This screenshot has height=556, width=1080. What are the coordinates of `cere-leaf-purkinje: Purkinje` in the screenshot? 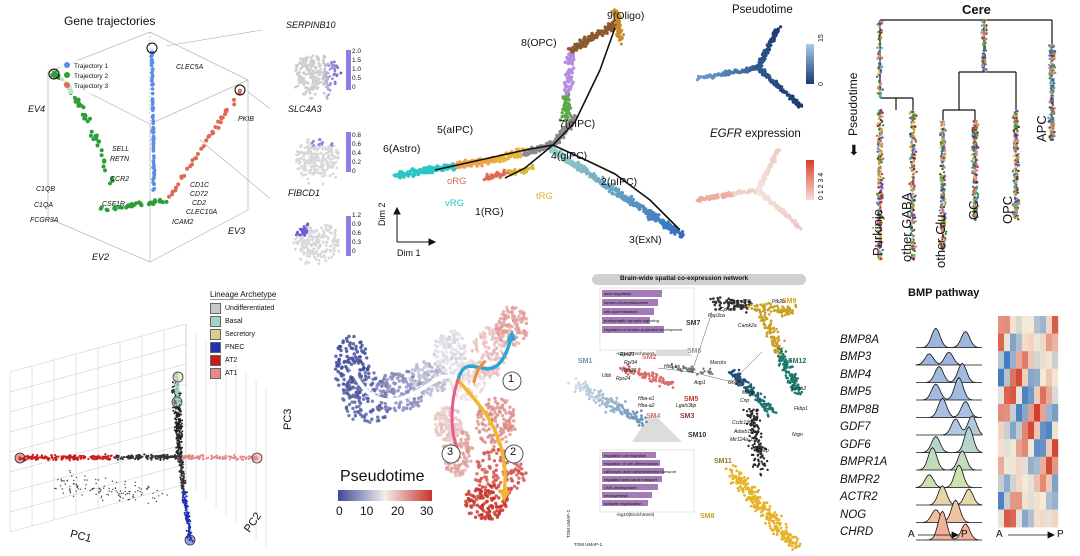 It's located at (877, 232).